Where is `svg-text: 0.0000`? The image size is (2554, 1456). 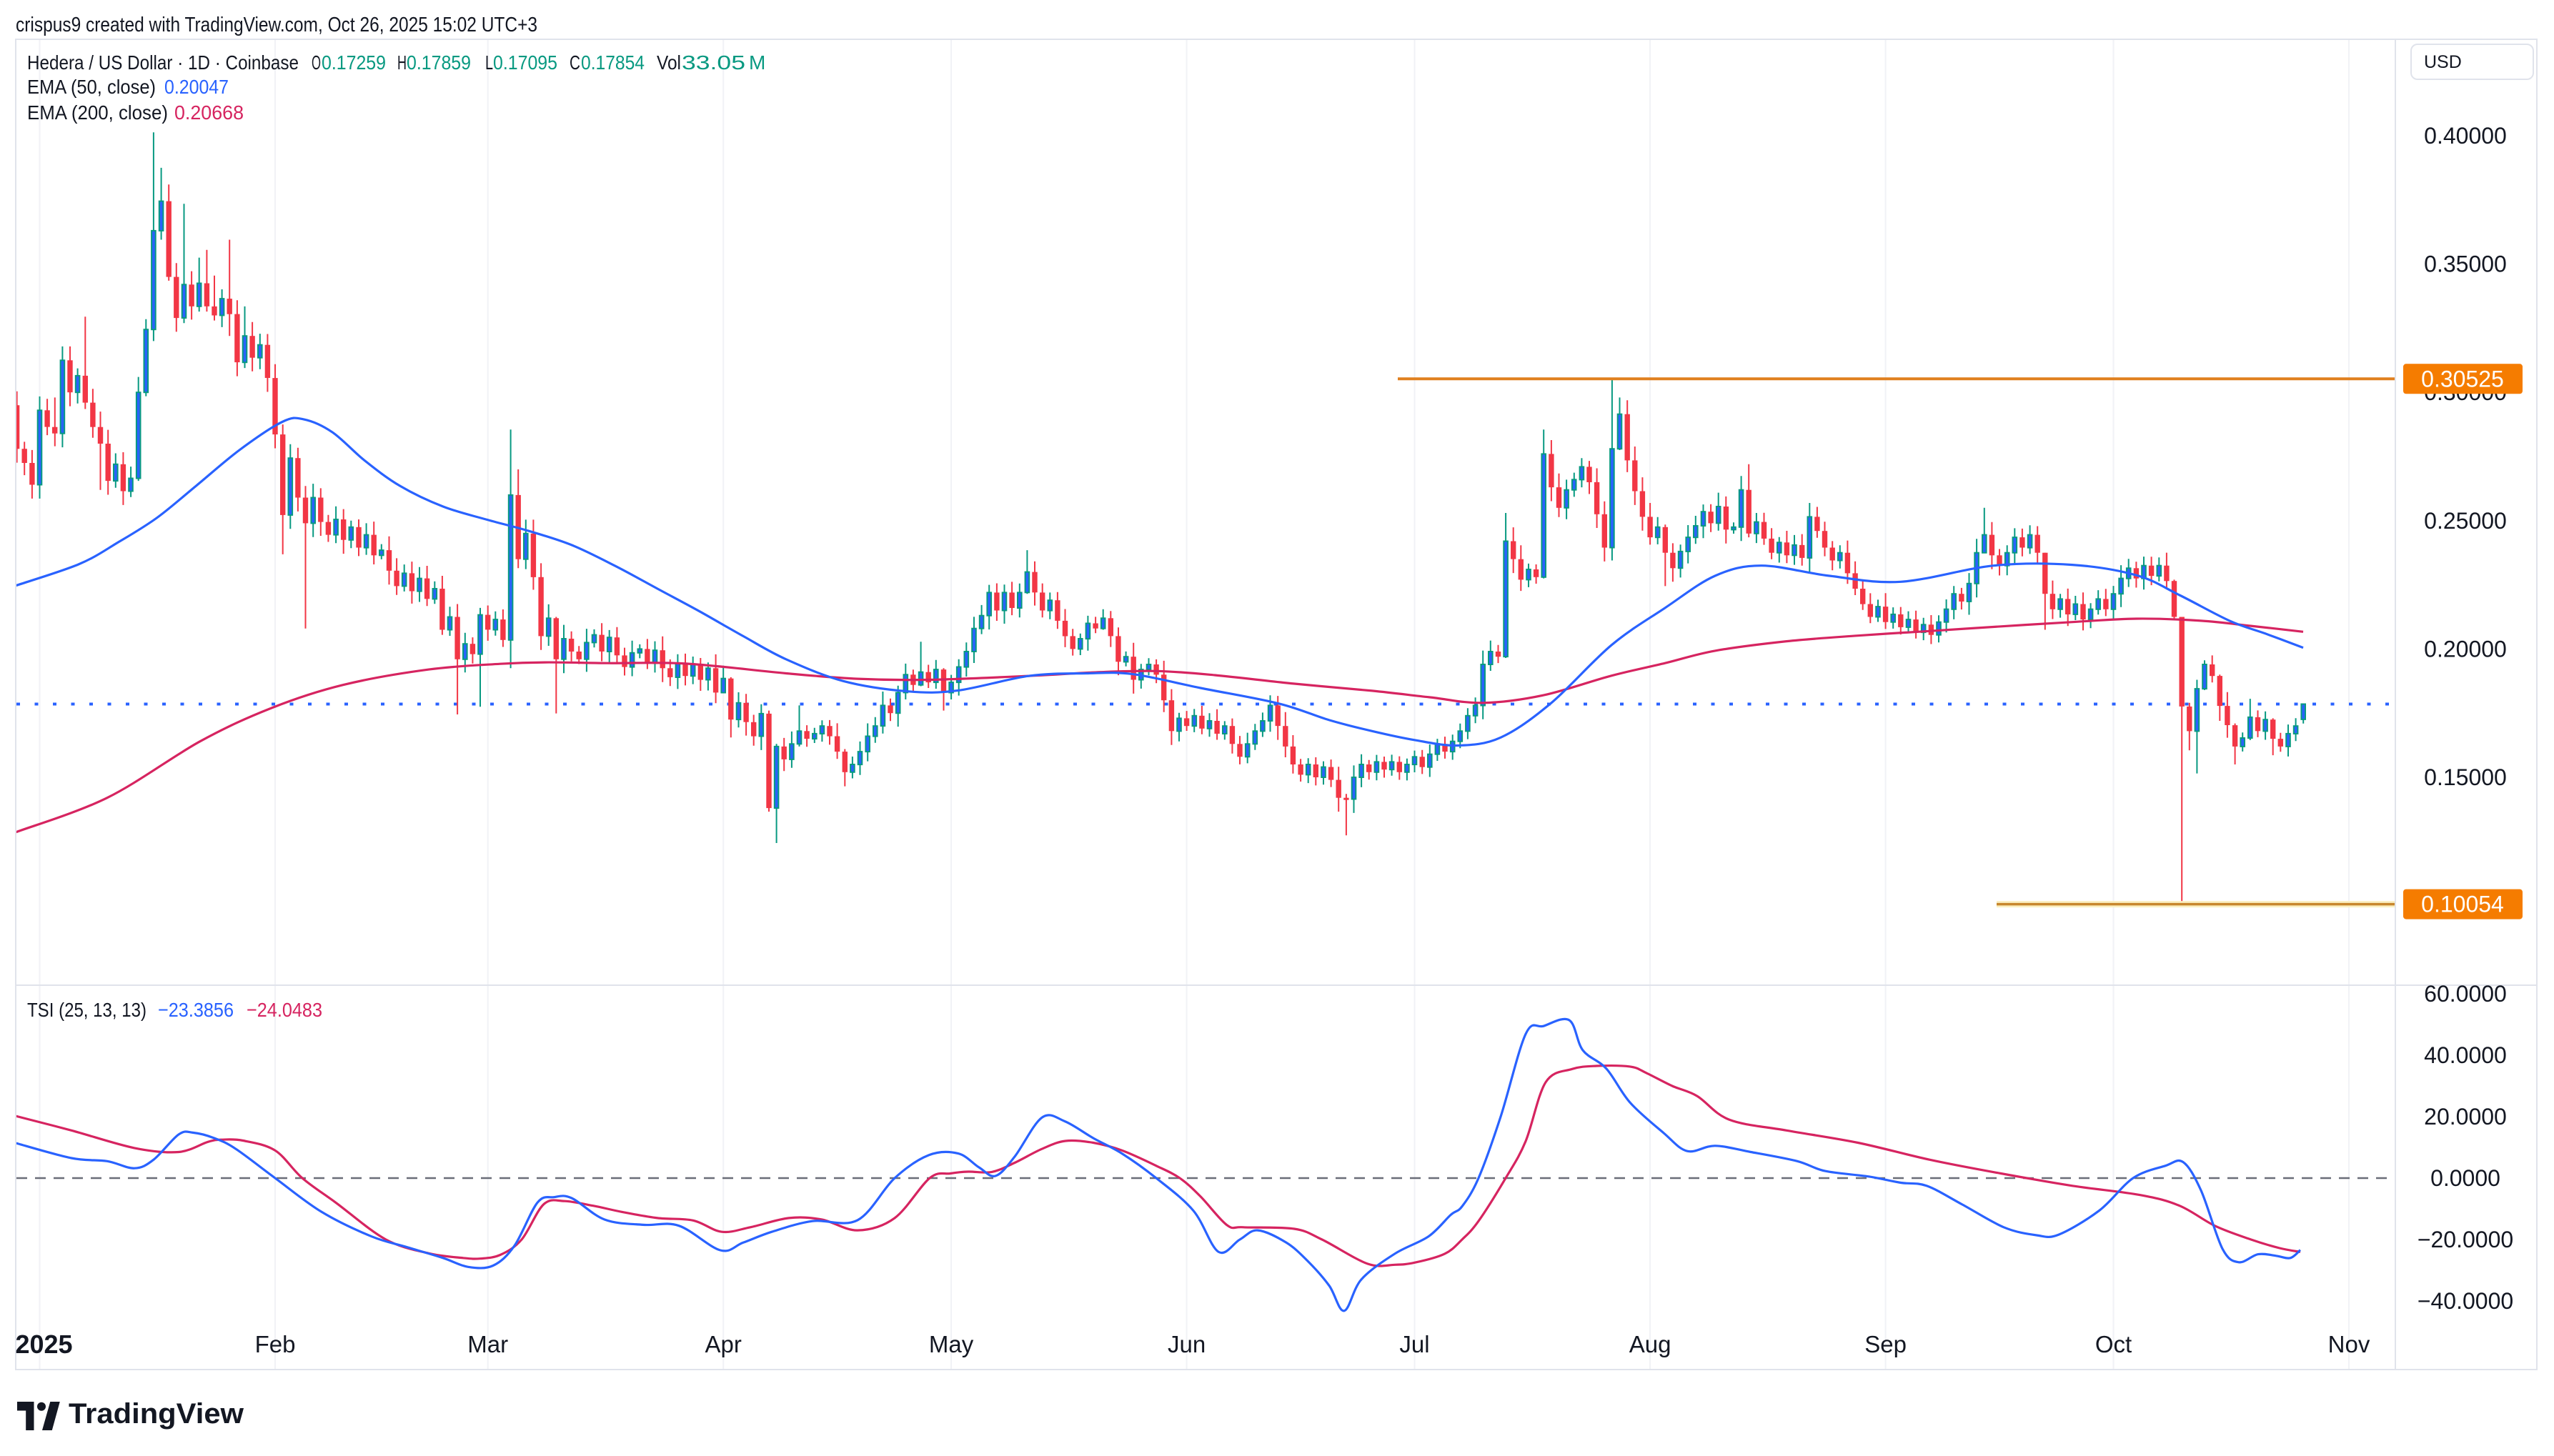
svg-text: 0.0000 is located at coordinates (2465, 1178).